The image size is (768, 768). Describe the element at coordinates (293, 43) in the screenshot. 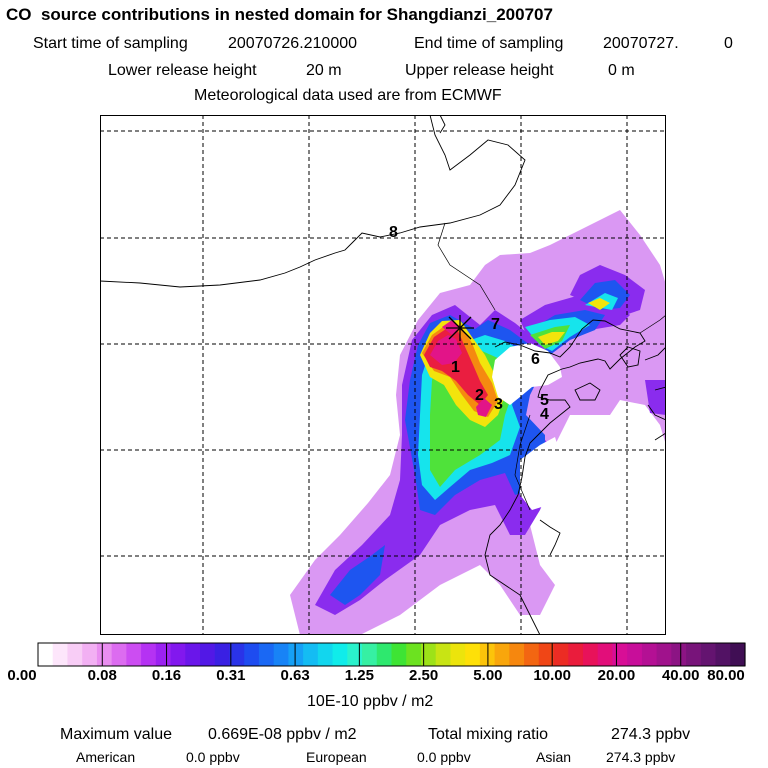

I see `start-time-value: 20070726.210000` at that location.